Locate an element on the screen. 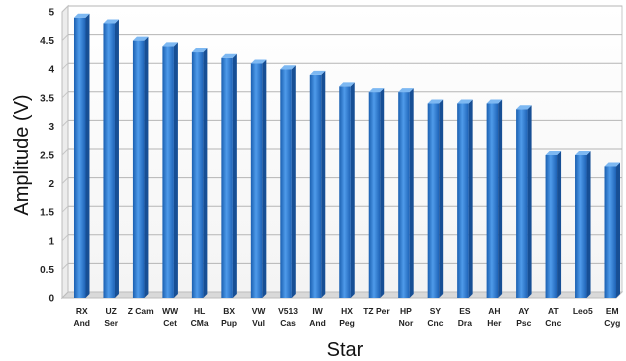  x-tick-label: AT Cnc is located at coordinates (553, 317).